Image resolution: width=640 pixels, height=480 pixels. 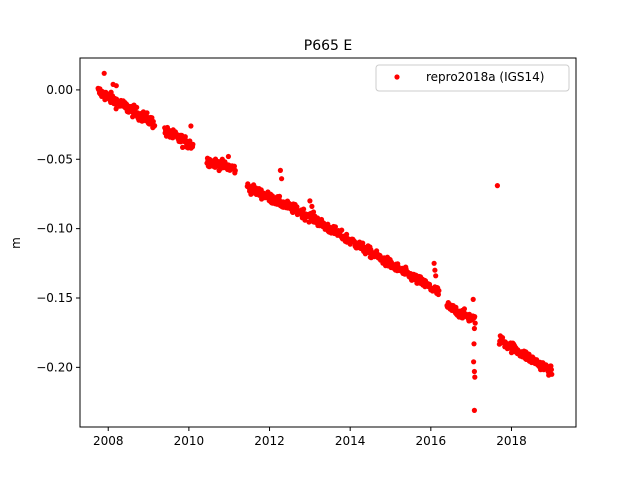 I want to click on legend-box, so click(x=472, y=78).